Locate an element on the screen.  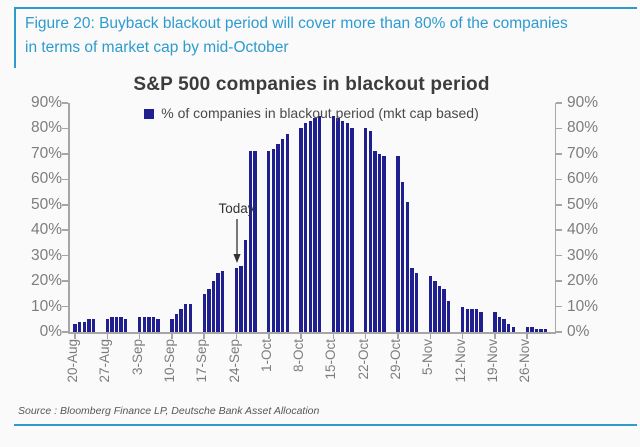
y-axis-label-right: 50% is located at coordinates (583, 204).